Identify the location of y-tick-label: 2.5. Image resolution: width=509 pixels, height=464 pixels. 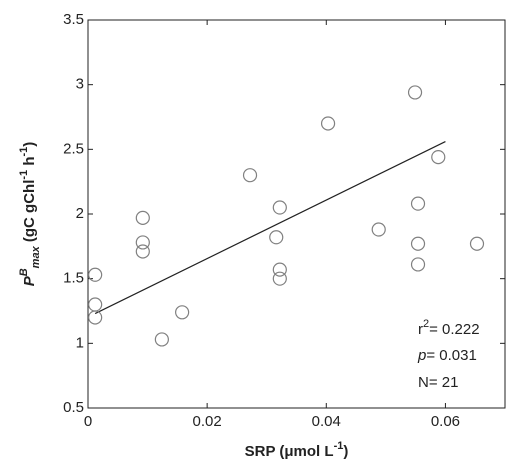
(73, 148).